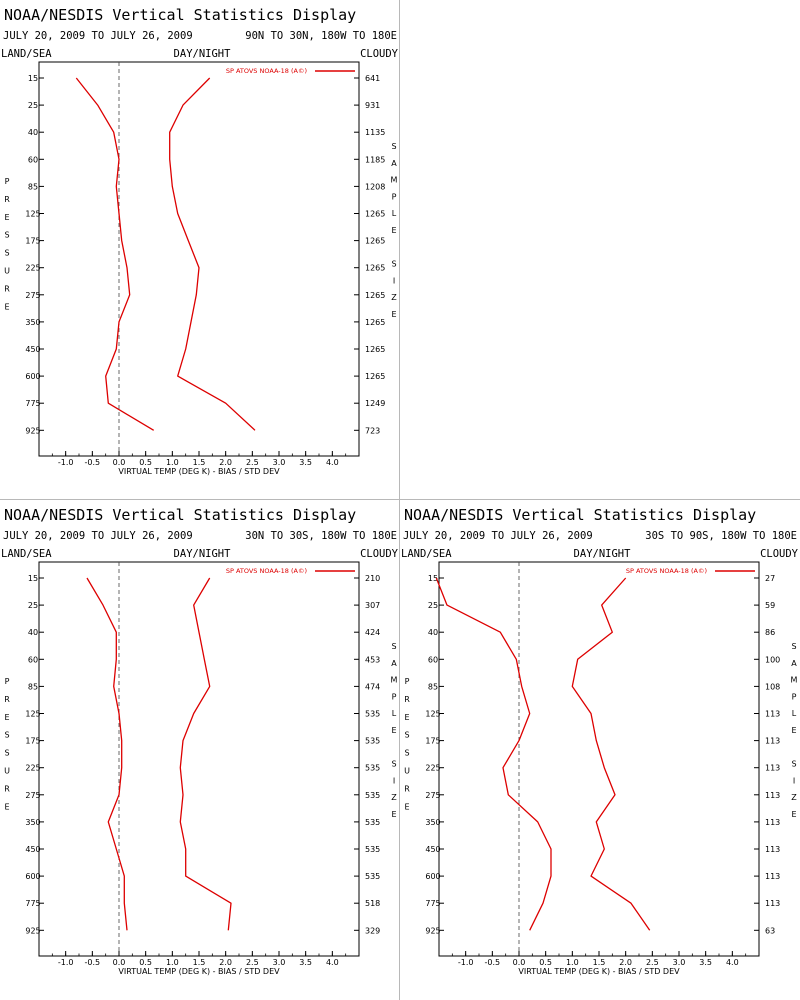 The height and width of the screenshot is (1000, 800). Describe the element at coordinates (321, 536) in the screenshot. I see `region-label: 30N TO 30S, 180W TO 180E` at that location.